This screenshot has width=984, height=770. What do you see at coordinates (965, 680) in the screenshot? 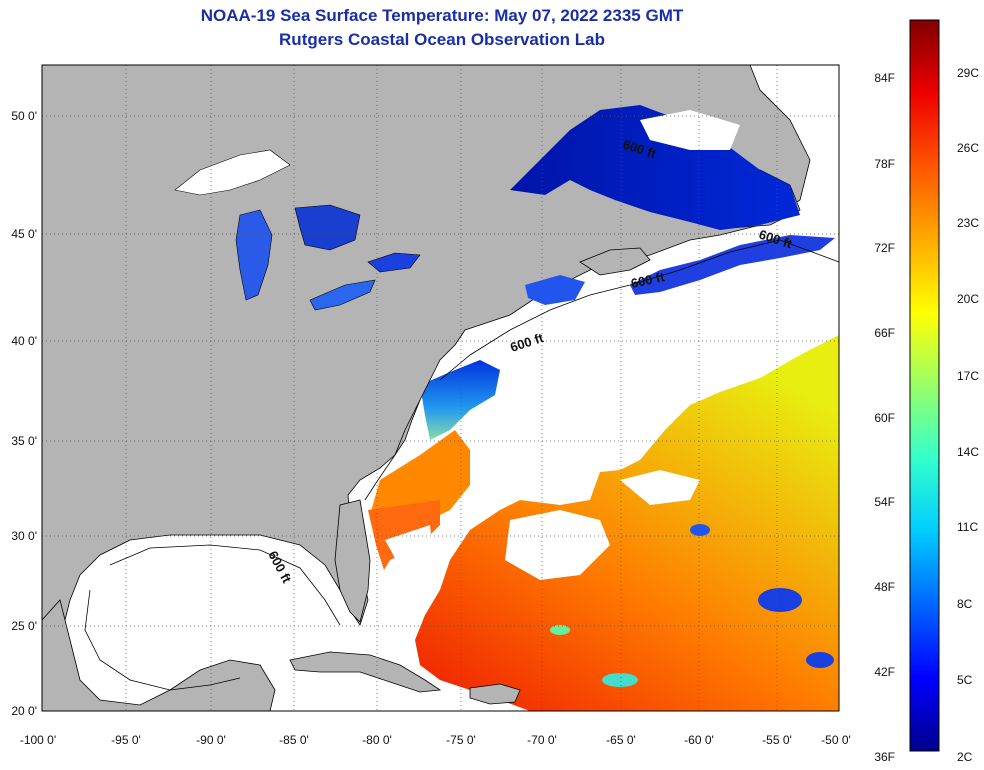
I see `colorbar-c-label: 5C` at bounding box center [965, 680].